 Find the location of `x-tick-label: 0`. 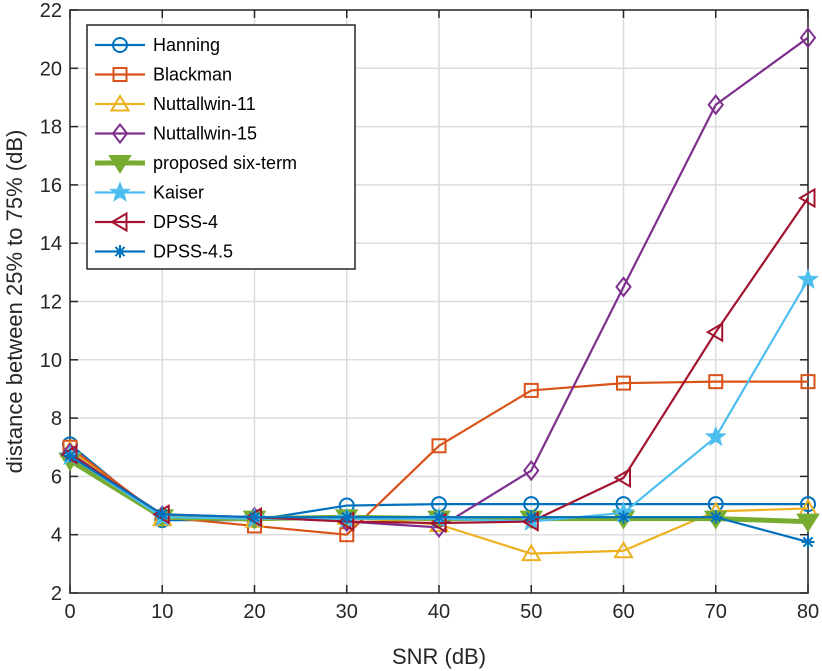

x-tick-label: 0 is located at coordinates (69, 612).